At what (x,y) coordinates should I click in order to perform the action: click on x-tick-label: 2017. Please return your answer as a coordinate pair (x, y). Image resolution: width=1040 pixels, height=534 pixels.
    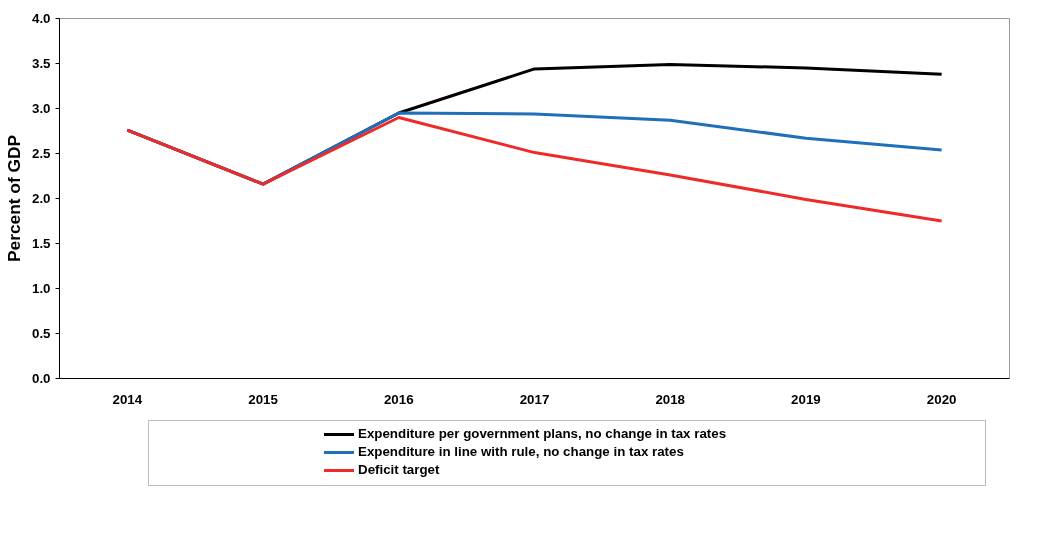
    Looking at the image, I should click on (534, 399).